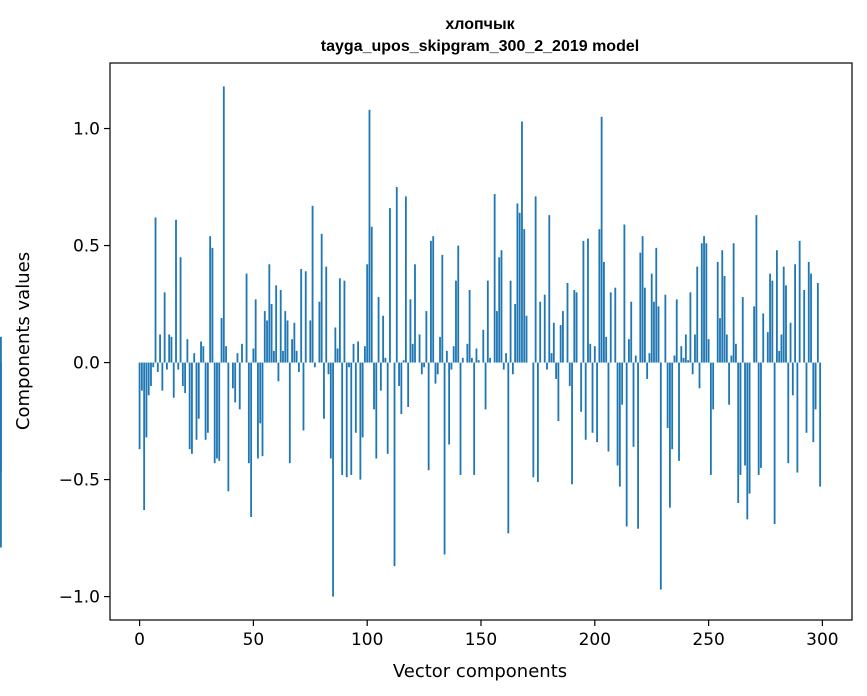 The height and width of the screenshot is (696, 867). Describe the element at coordinates (86, 247) in the screenshot. I see `y-tick-label: 0.5` at that location.